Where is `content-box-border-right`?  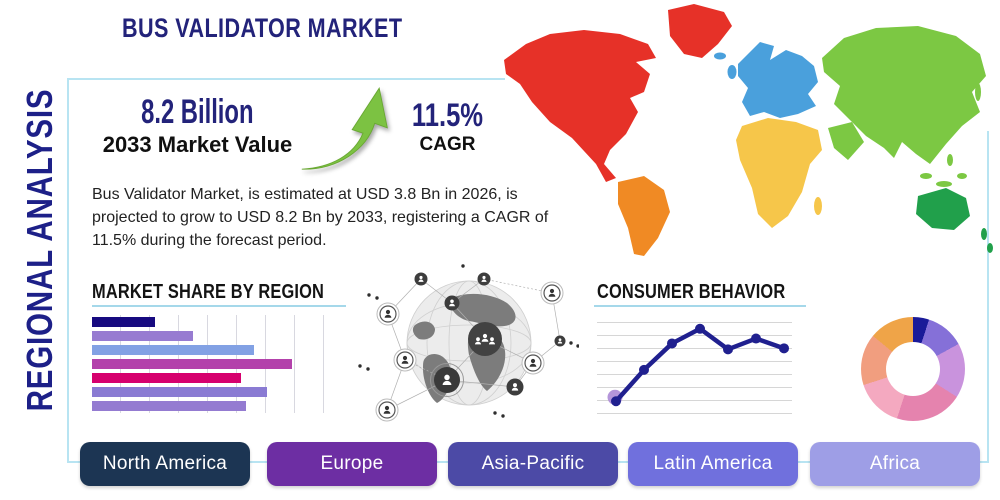
content-box-border-right is located at coordinates (988, 297).